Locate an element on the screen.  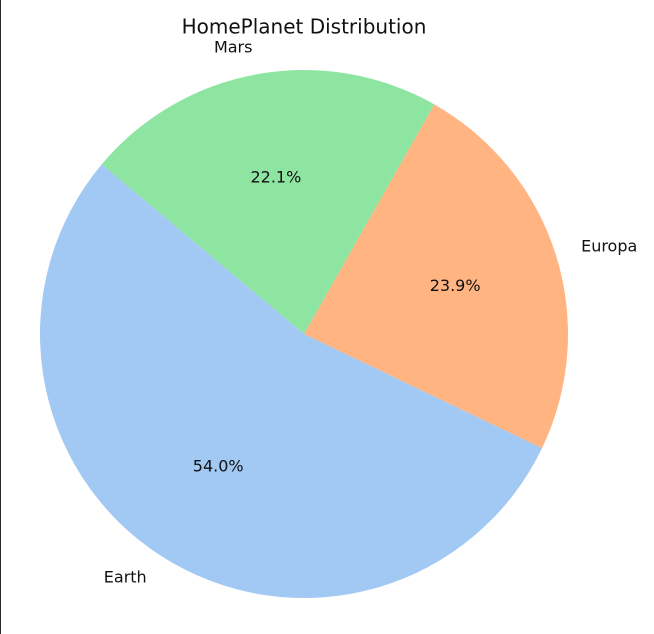
slice-label-europa: Europa is located at coordinates (609, 246).